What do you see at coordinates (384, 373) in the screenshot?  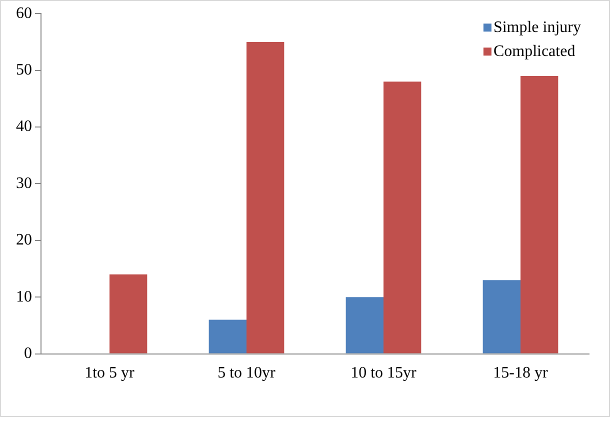 I see `x-tick-label: 10 to 15yr` at bounding box center [384, 373].